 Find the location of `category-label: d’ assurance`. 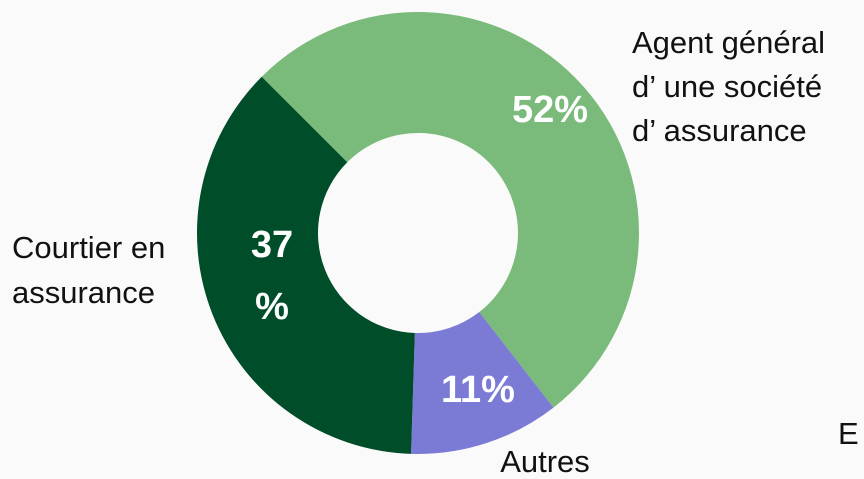

category-label: d’ assurance is located at coordinates (719, 130).